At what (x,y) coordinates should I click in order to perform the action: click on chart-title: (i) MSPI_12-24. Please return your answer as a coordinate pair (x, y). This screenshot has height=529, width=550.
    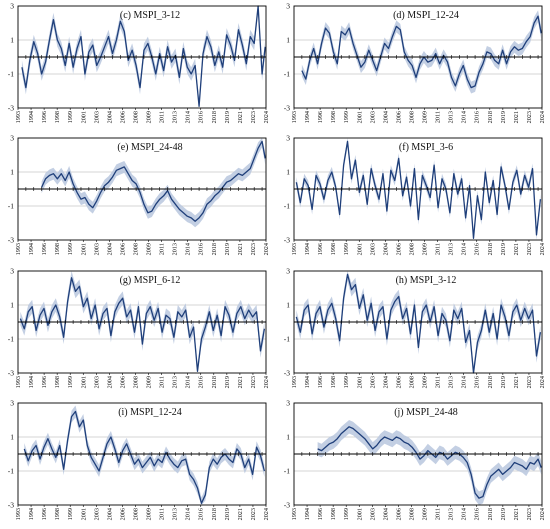
    Looking at the image, I should click on (150, 412).